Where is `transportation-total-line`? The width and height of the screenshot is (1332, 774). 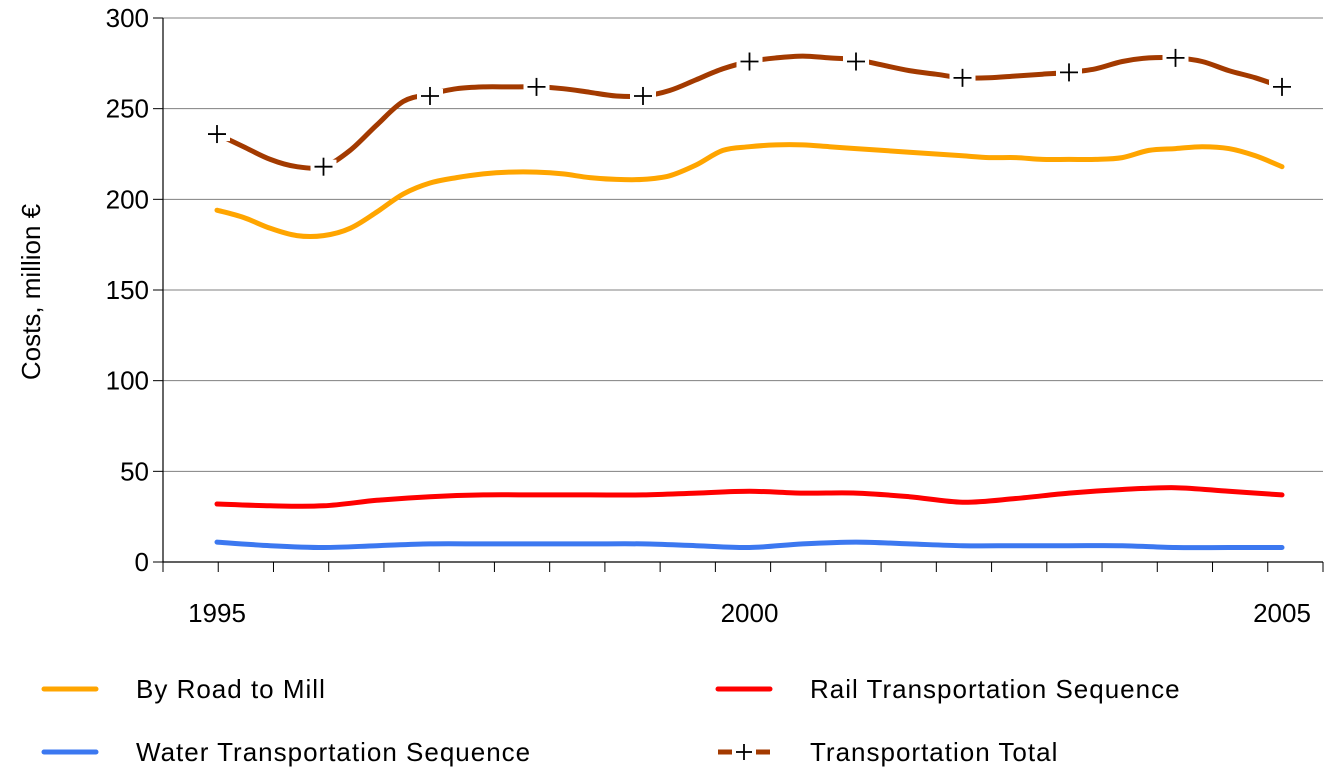
transportation-total-line is located at coordinates (749, 112).